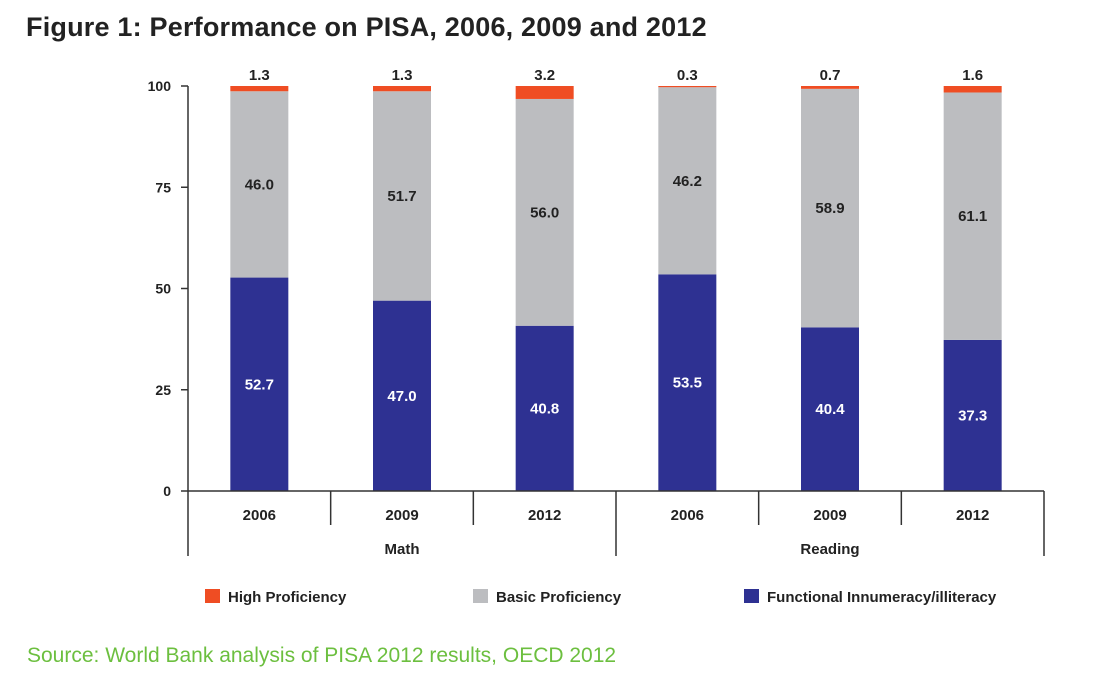 Image resolution: width=1098 pixels, height=678 pixels. I want to click on y-tick-label: 0, so click(167, 491).